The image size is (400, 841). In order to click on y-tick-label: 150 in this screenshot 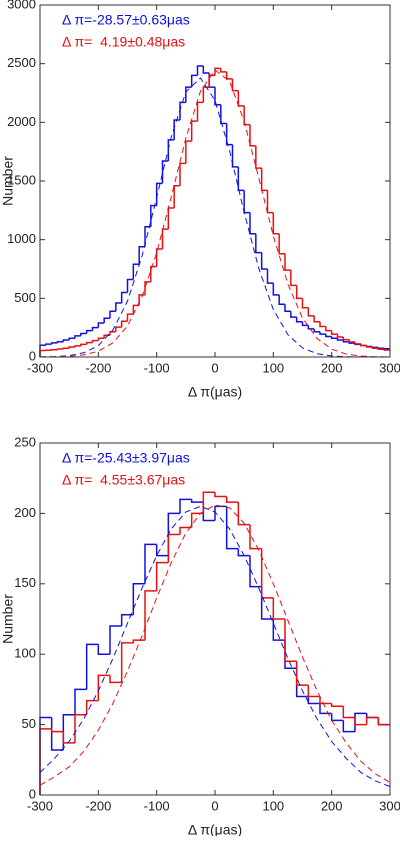, I will do `click(25, 582)`.